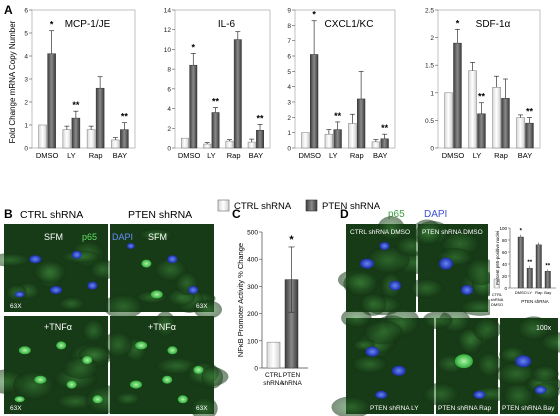 The height and width of the screenshot is (416, 560). Describe the element at coordinates (12, 81) in the screenshot. I see `y-axis-label: Fold Change mRNA Copy Number` at that location.